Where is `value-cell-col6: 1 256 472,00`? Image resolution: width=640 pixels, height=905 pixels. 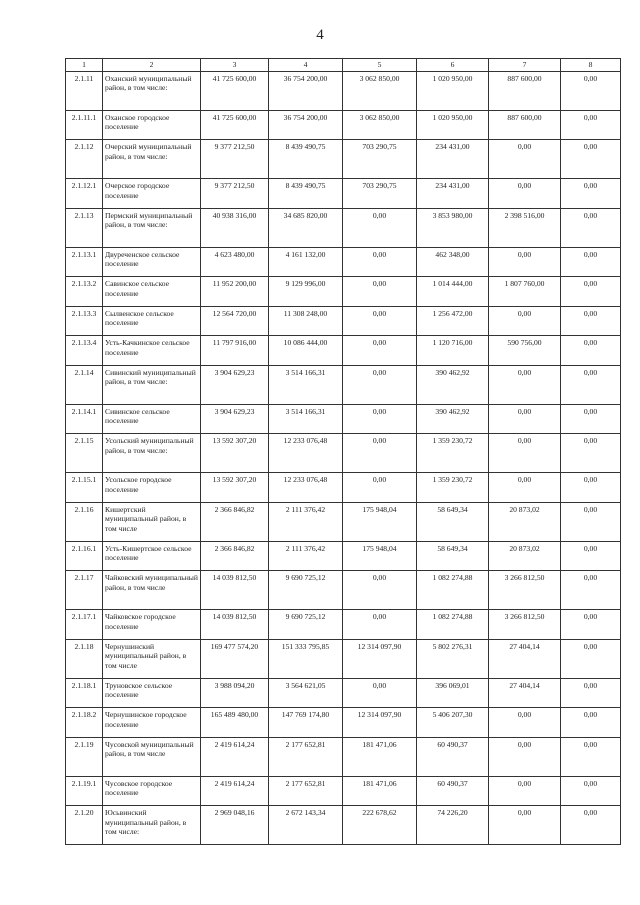
value-cell-col6: 1 256 472,00 is located at coordinates (452, 321).